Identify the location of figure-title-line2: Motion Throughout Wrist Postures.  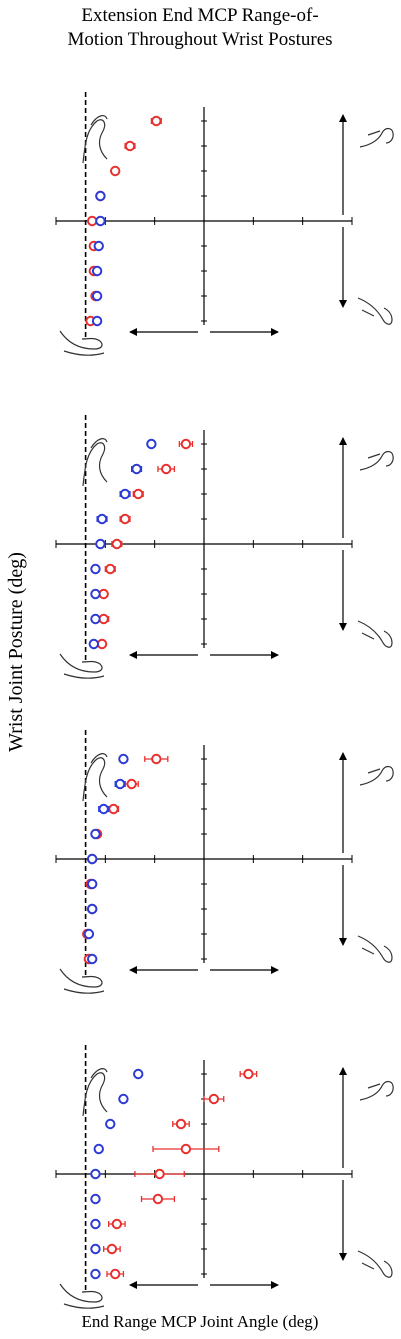
(199, 39).